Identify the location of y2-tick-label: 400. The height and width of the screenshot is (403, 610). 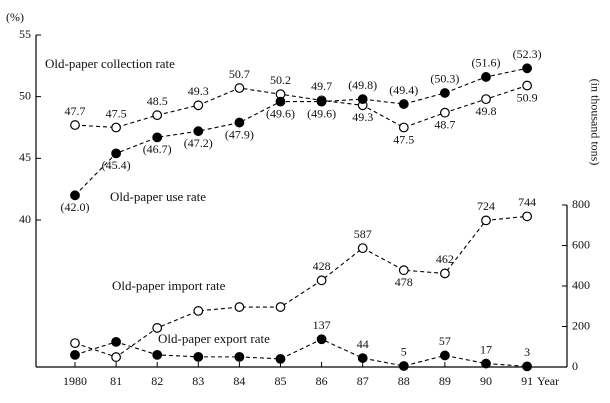
(581, 285).